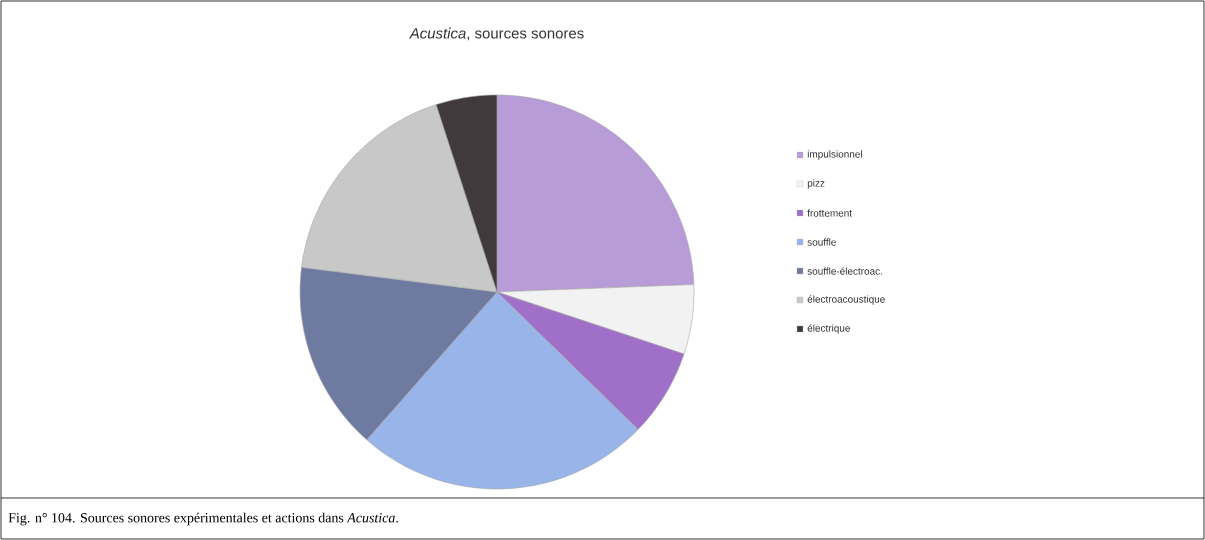  What do you see at coordinates (846, 300) in the screenshot?
I see `legend-label: électroacoustique` at bounding box center [846, 300].